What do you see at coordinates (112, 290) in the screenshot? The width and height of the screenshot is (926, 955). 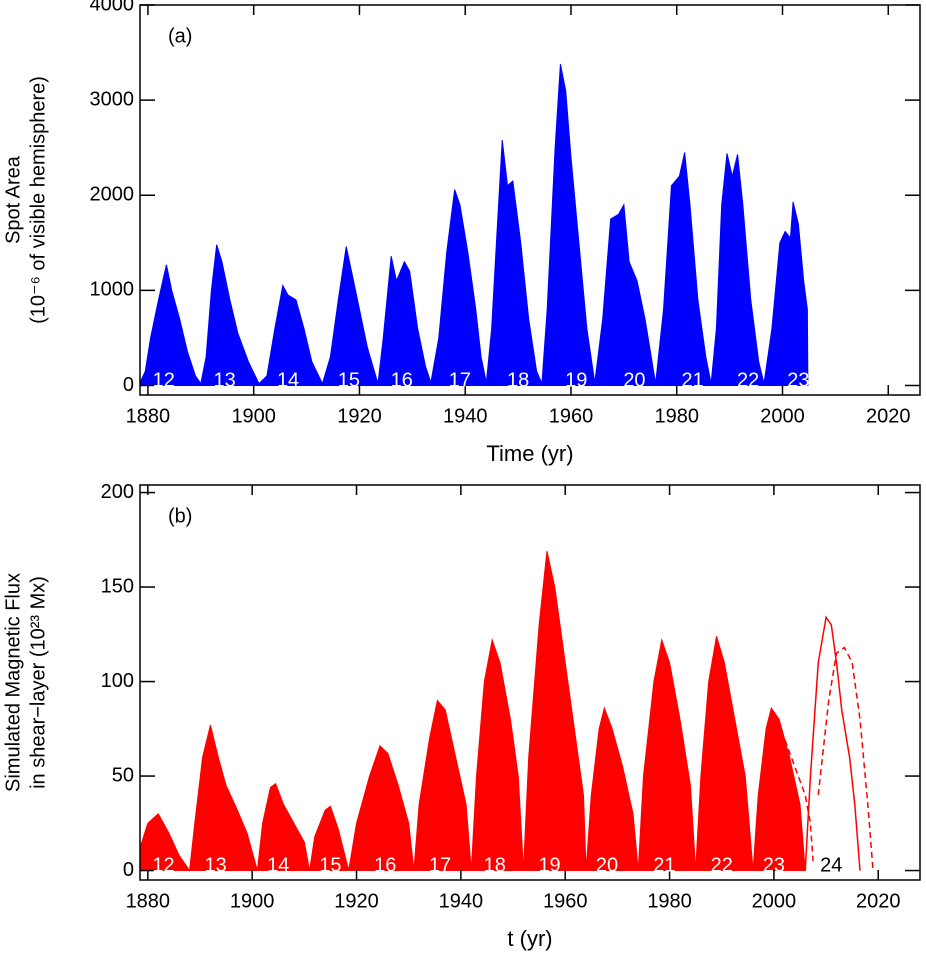 I see `y-tick-label: 1000` at bounding box center [112, 290].